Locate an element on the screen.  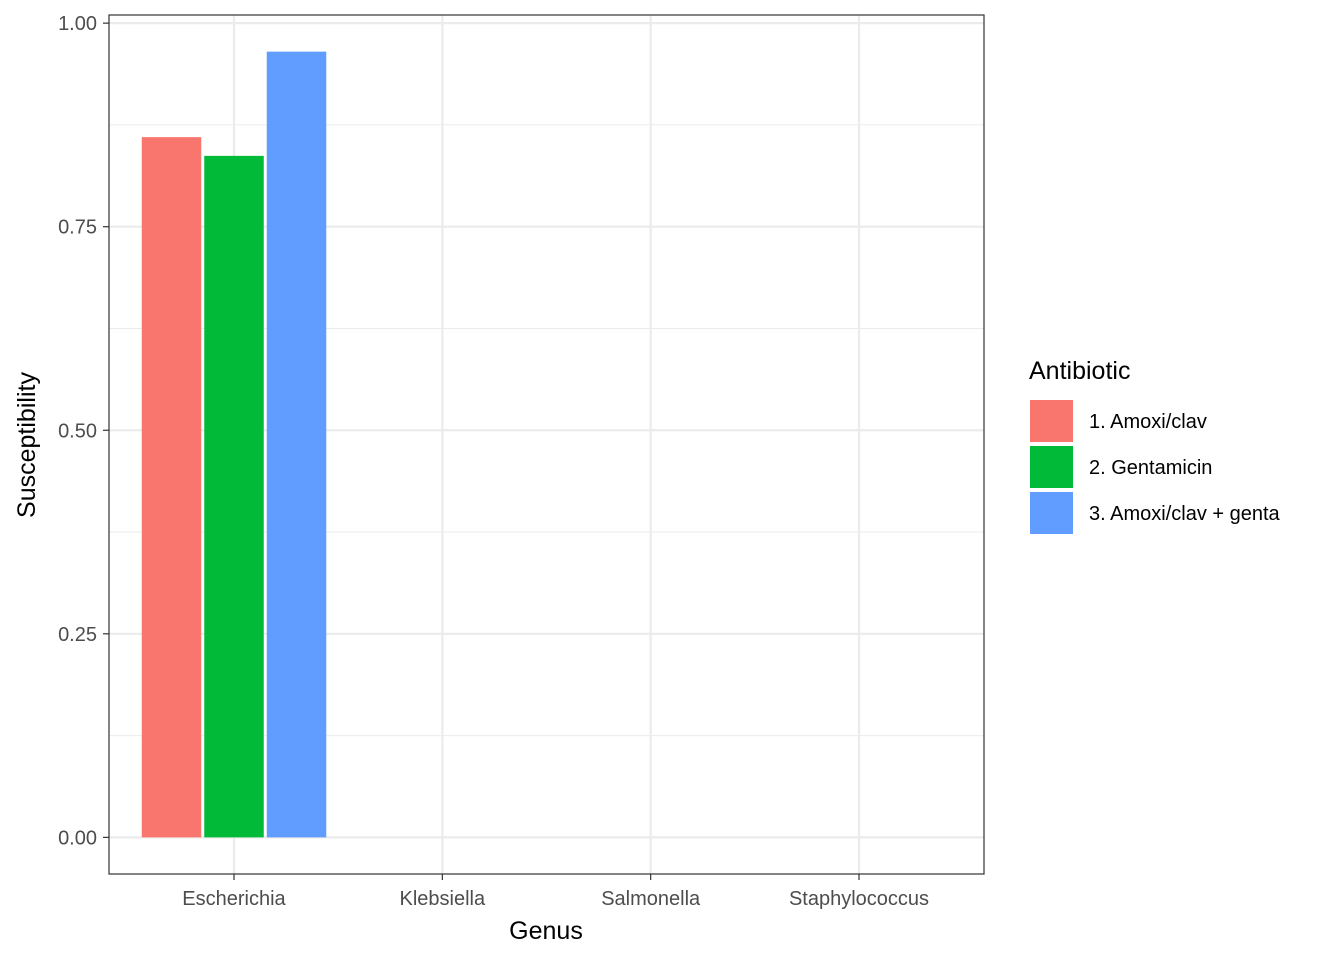
bar-3-escherichia is located at coordinates (296, 444).